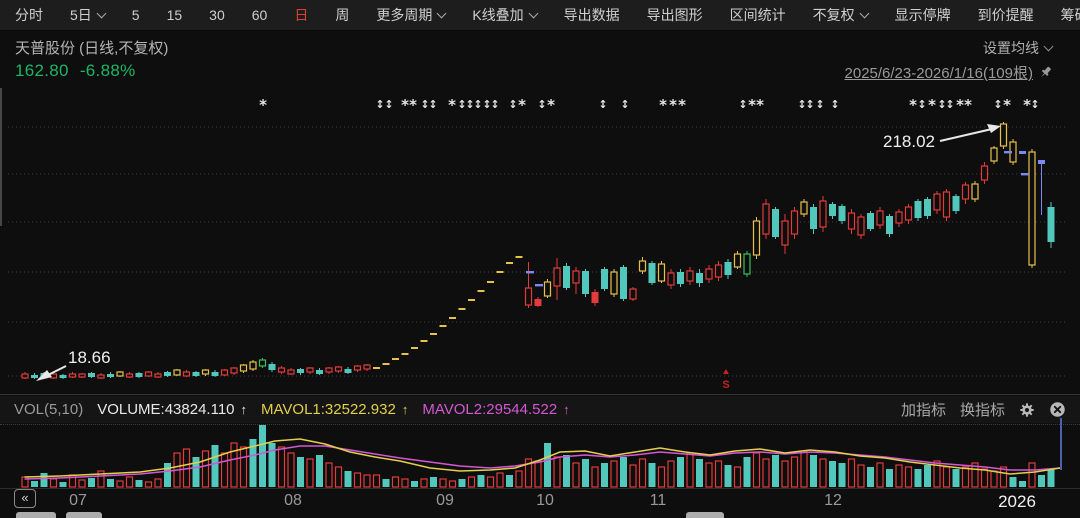 The width and height of the screenshot is (1080, 518). Describe the element at coordinates (566, 409) in the screenshot. I see `mavol2-up-arrow: ↑` at that location.